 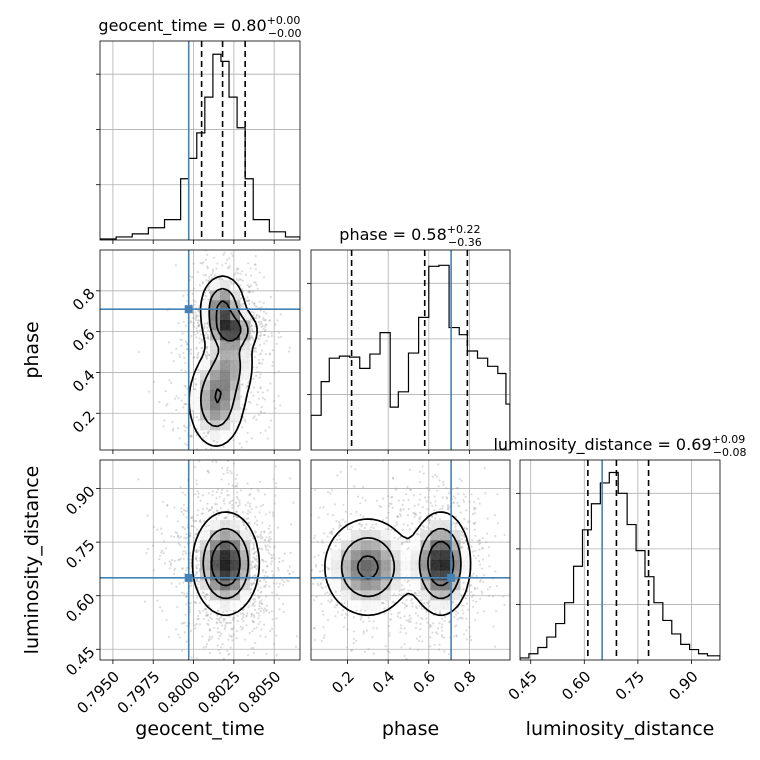 I want to click on title-plus: +0.22, so click(x=464, y=229).